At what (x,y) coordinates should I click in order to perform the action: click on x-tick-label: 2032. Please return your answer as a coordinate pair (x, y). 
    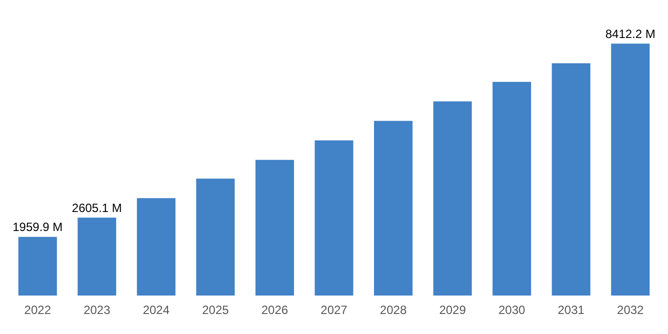
    Looking at the image, I should click on (630, 310).